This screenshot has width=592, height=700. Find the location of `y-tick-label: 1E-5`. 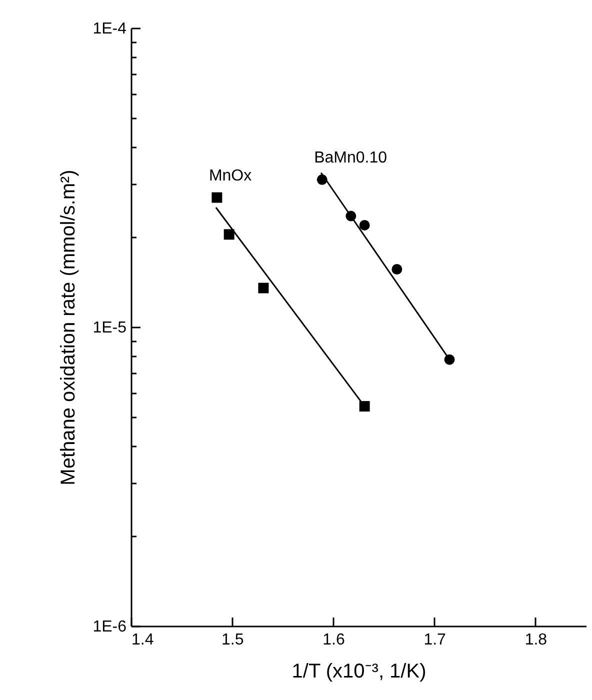

y-tick-label: 1E-5 is located at coordinates (109, 328).